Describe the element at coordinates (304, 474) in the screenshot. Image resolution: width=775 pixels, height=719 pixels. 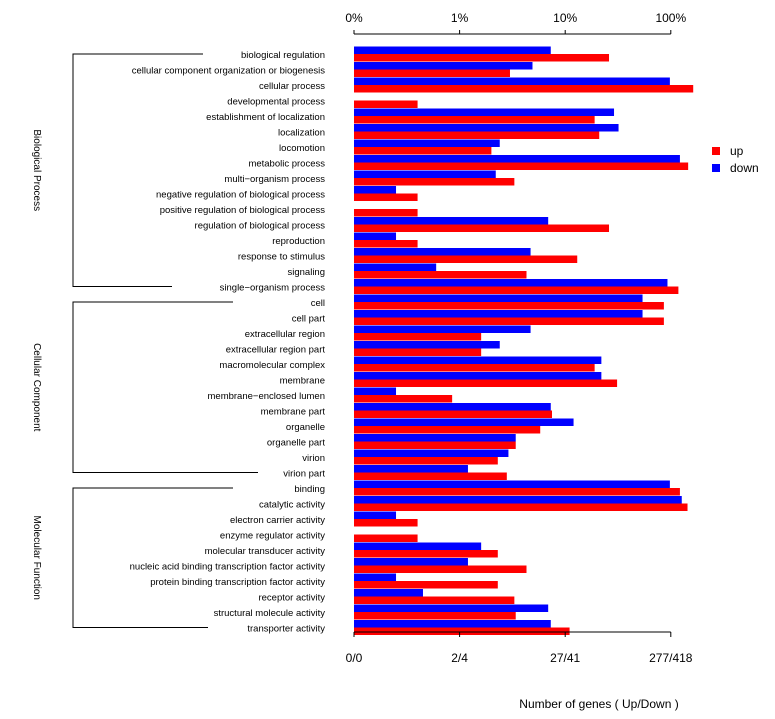
I see `category-label: virion part` at that location.